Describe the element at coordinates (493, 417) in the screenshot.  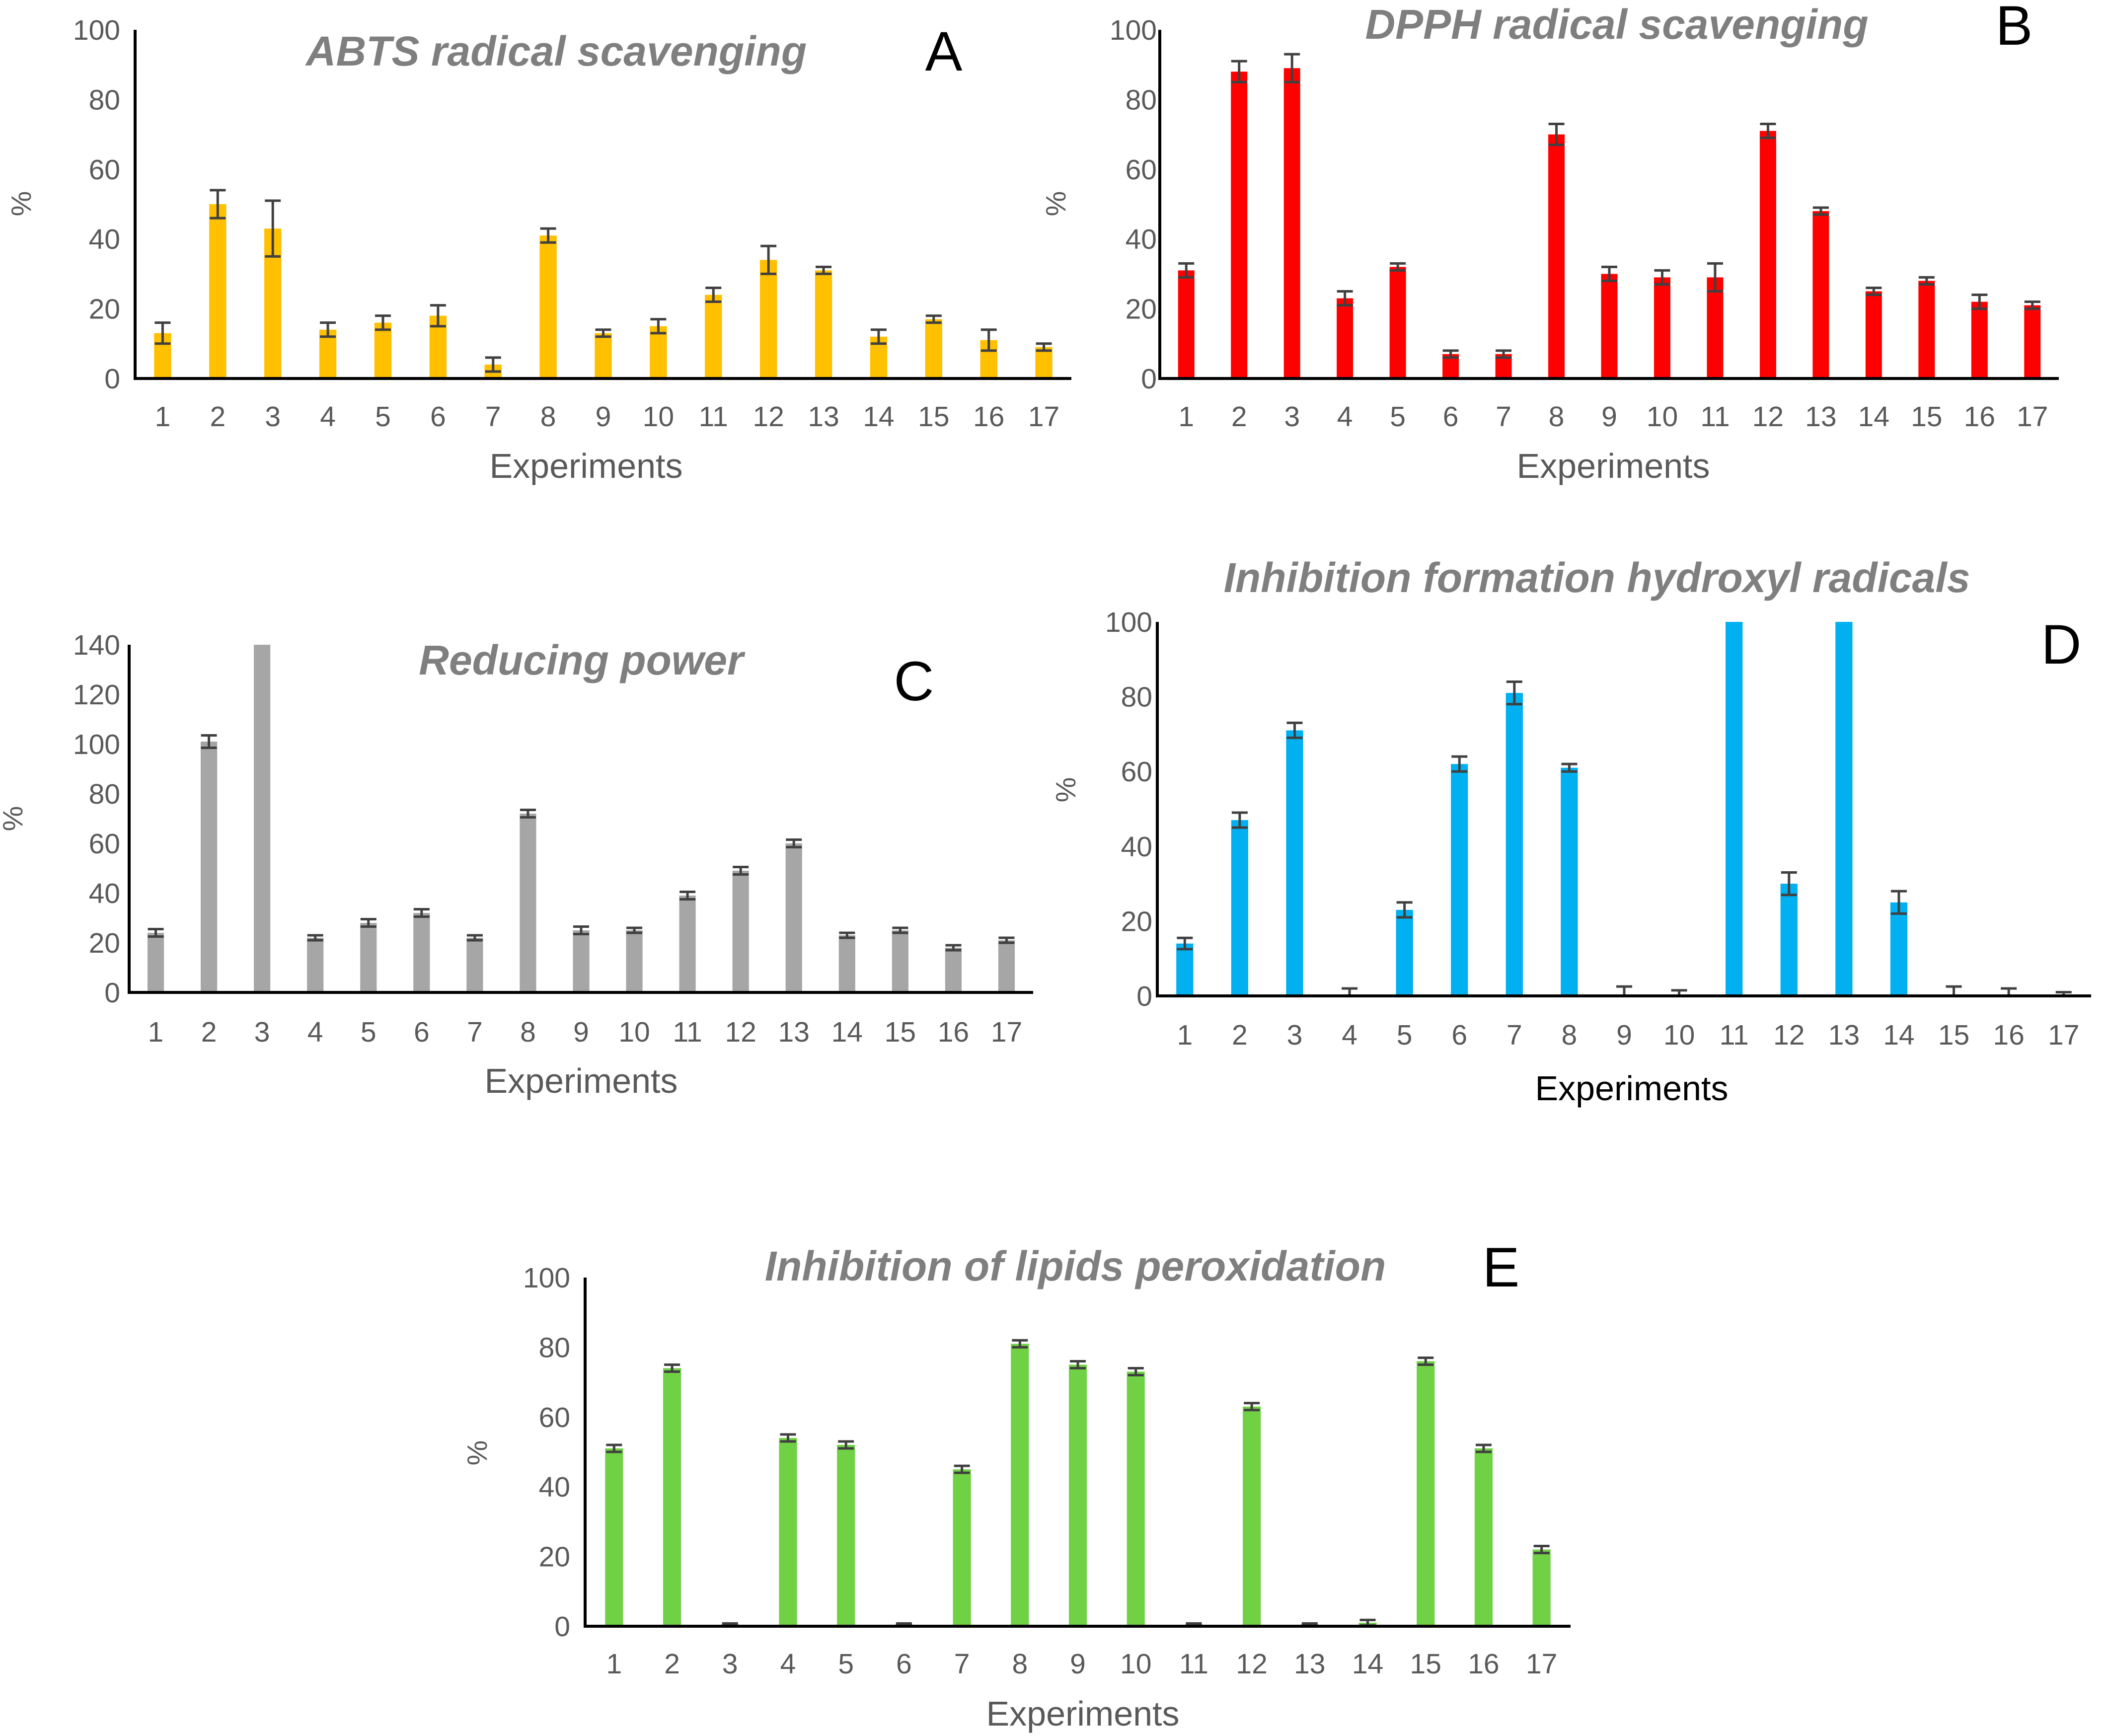
I see `x-tick-label: 7` at that location.